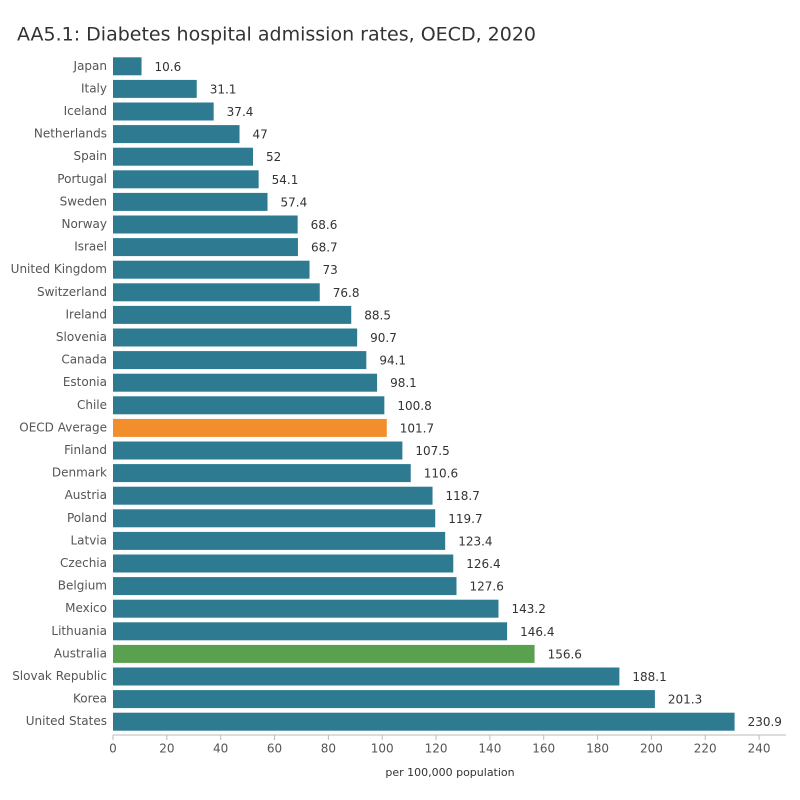  I want to click on value-label: 201.3, so click(685, 700).